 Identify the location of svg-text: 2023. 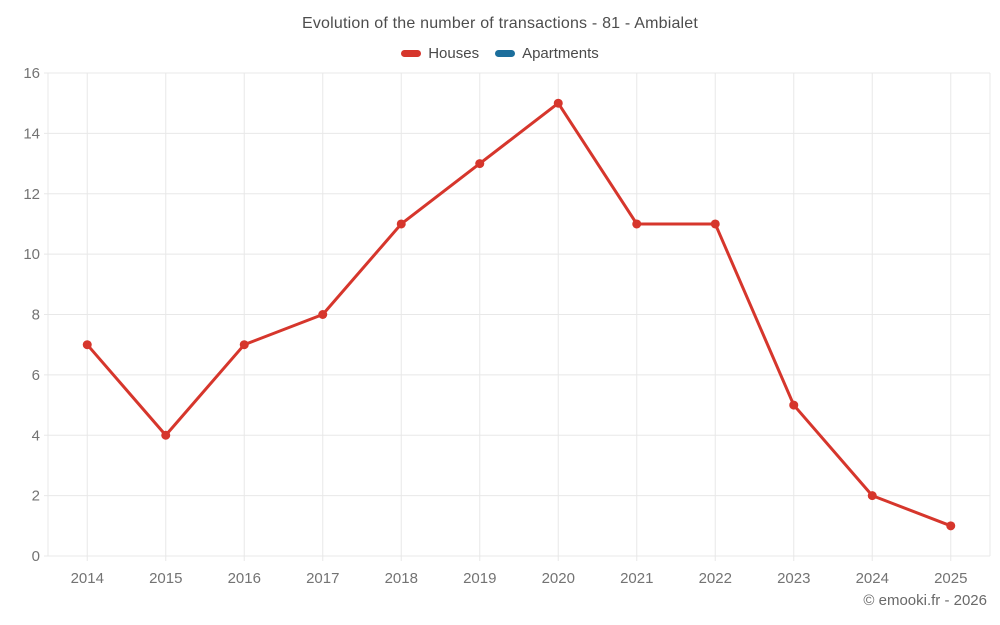
(793, 578).